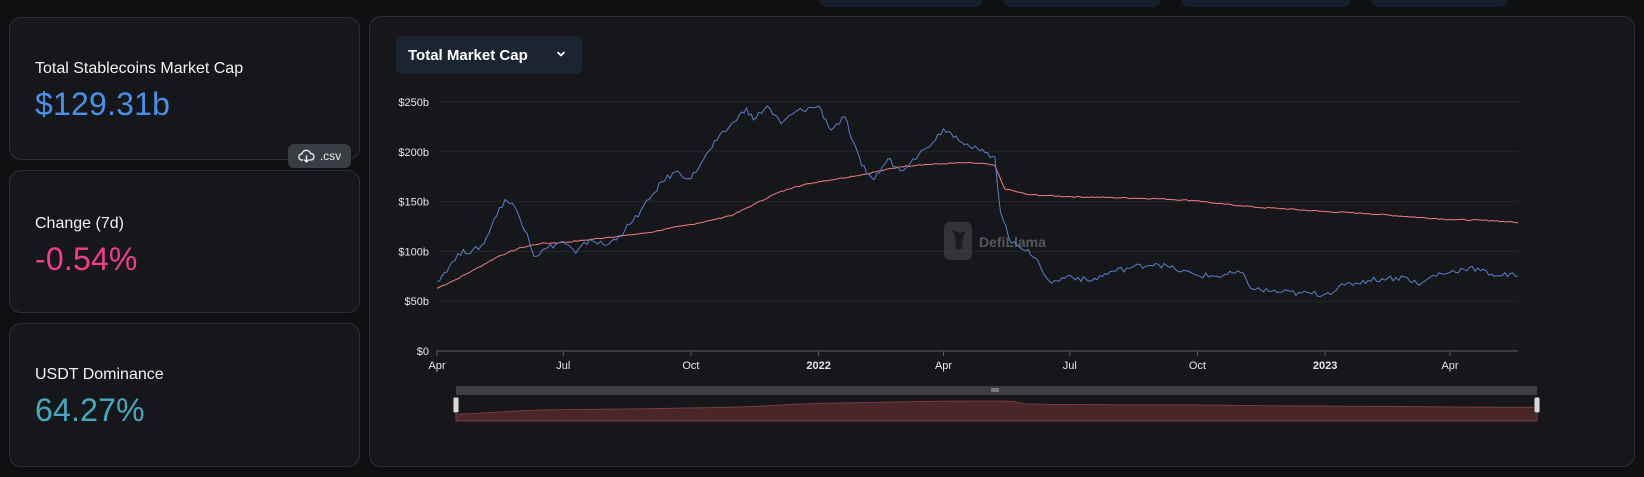 The width and height of the screenshot is (1644, 477). I want to click on metric-select: Total Market Cap, so click(489, 55).